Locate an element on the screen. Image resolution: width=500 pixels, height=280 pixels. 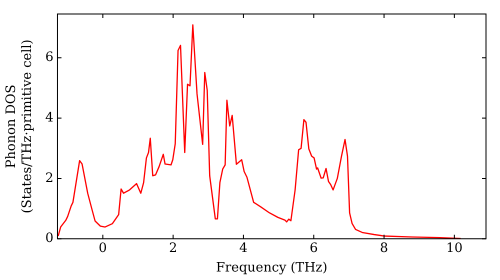
x-tick-label: 4 is located at coordinates (243, 248).